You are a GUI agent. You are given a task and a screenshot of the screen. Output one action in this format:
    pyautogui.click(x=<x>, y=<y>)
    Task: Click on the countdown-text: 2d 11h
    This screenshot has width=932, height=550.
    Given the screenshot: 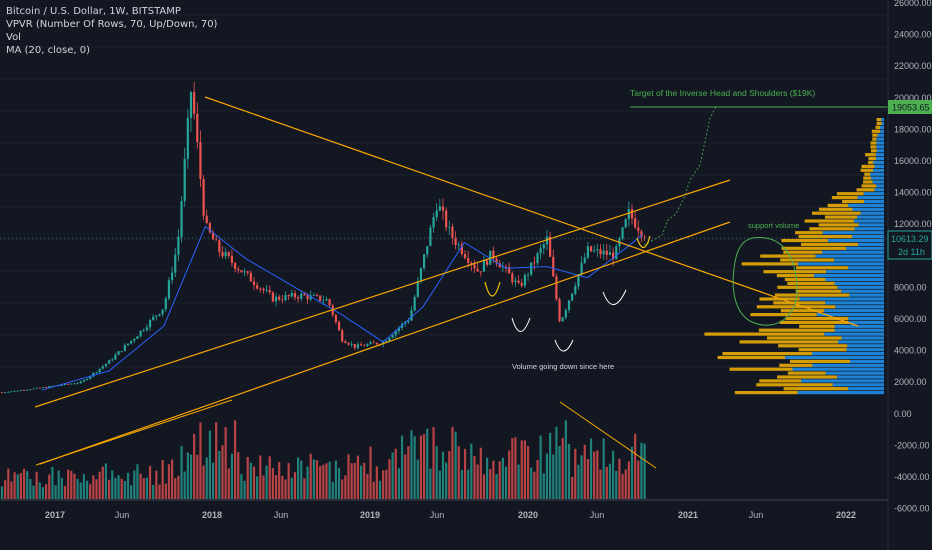 What is the action you would take?
    pyautogui.click(x=911, y=252)
    